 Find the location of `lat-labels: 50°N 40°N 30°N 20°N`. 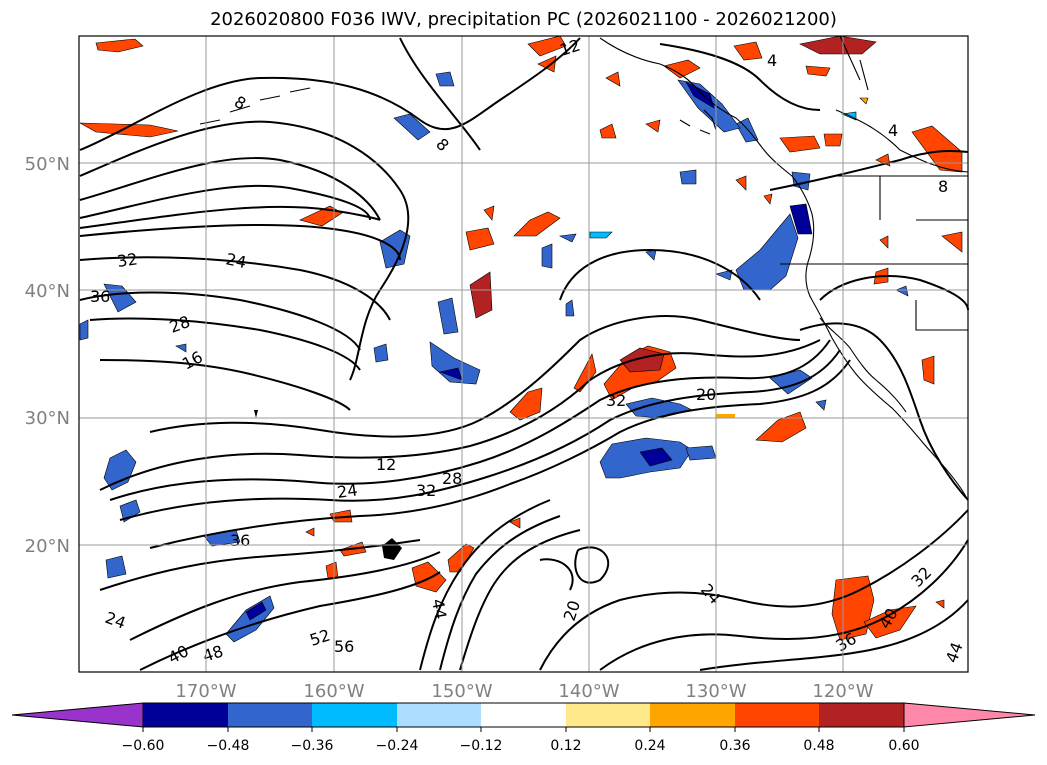

lat-labels: 50°N 40°N 30°N 20°N is located at coordinates (47, 355).